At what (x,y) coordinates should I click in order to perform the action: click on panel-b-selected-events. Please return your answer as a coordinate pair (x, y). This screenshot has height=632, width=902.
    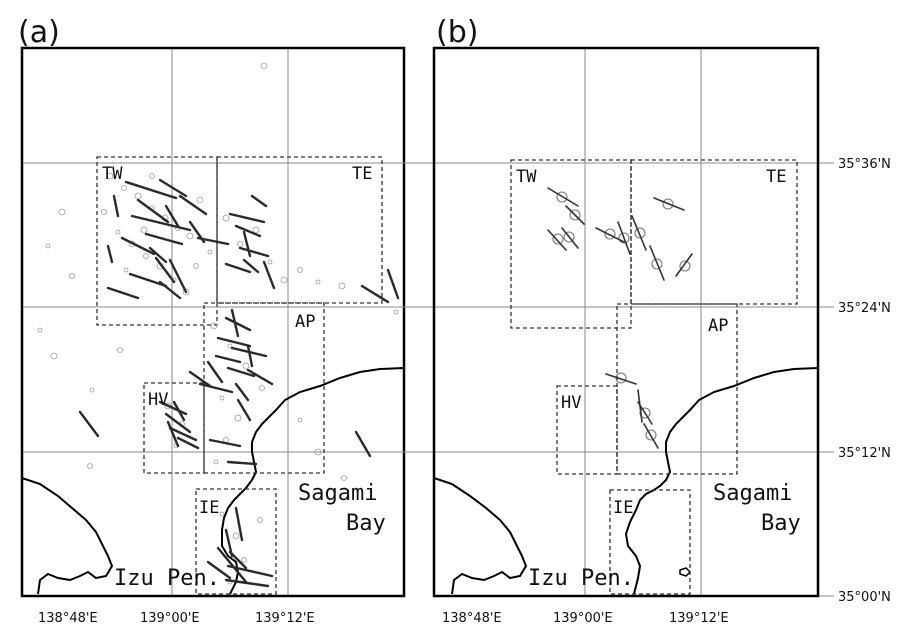
    Looking at the image, I should click on (620, 318).